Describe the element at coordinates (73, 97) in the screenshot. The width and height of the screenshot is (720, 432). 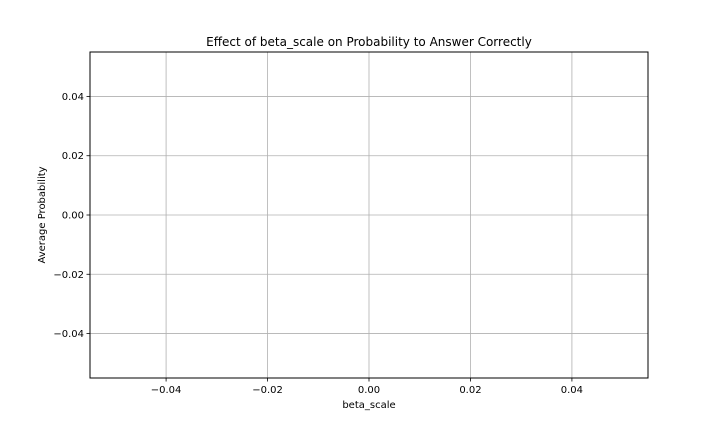
I see `y-tick-label: 0.04` at that location.